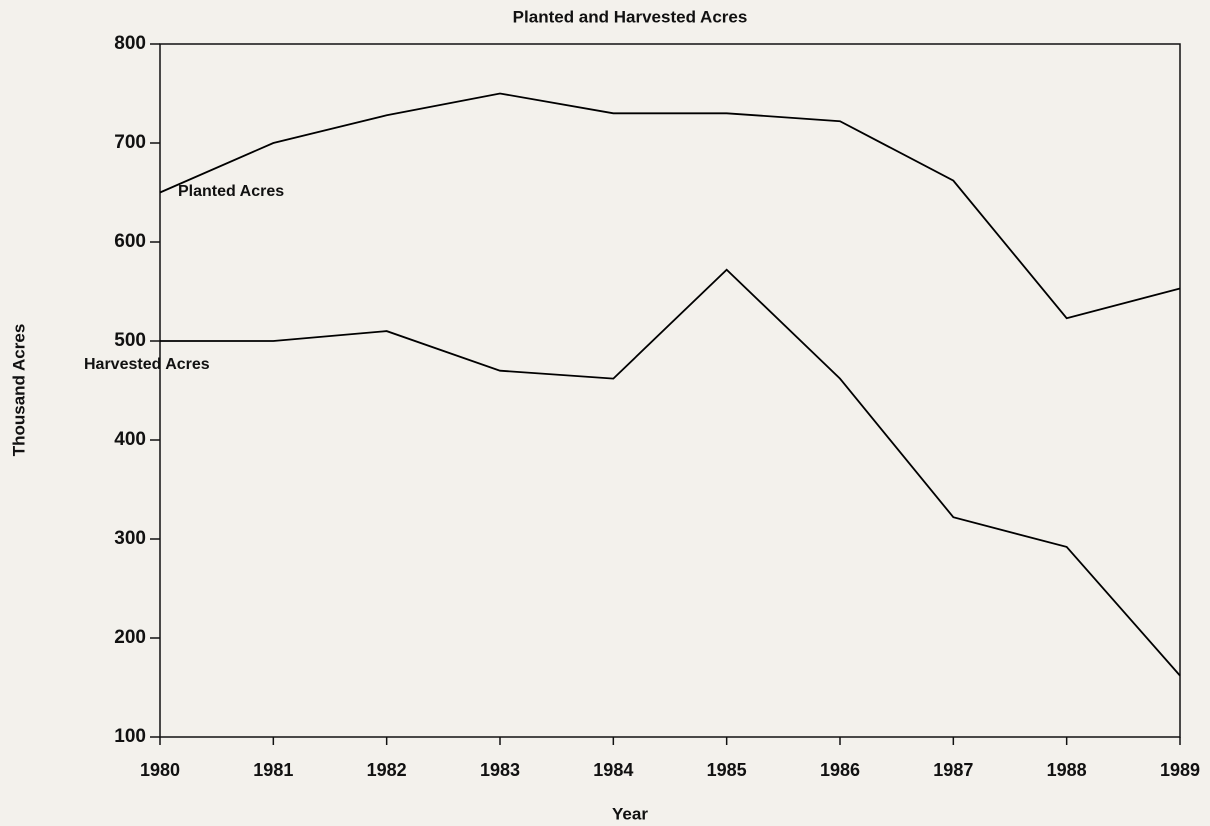 The height and width of the screenshot is (826, 1210). Describe the element at coordinates (1180, 770) in the screenshot. I see `x-tick-label: 1989` at that location.